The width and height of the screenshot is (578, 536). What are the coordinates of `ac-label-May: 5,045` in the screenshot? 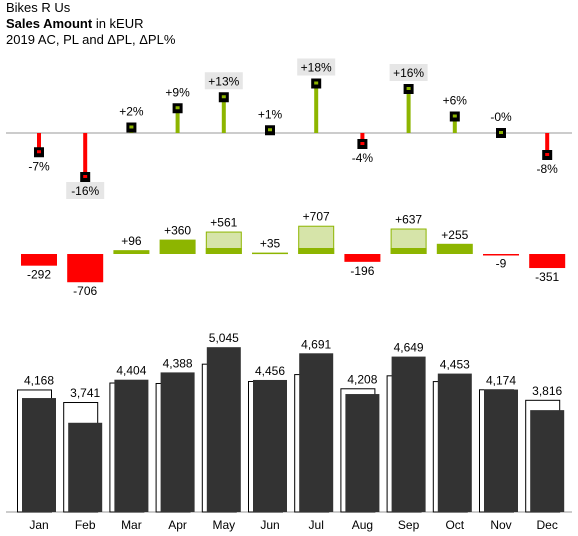 It's located at (224, 338).